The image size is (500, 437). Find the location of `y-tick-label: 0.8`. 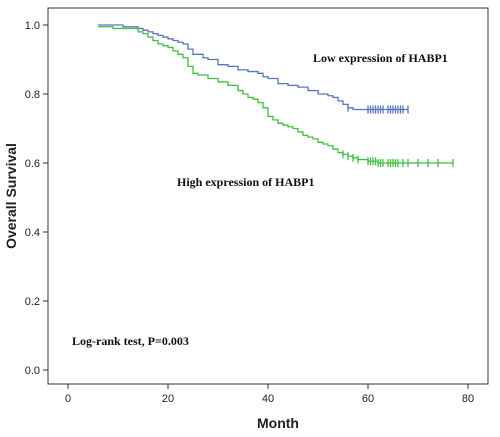

y-tick-label: 0.8 is located at coordinates (32, 95).